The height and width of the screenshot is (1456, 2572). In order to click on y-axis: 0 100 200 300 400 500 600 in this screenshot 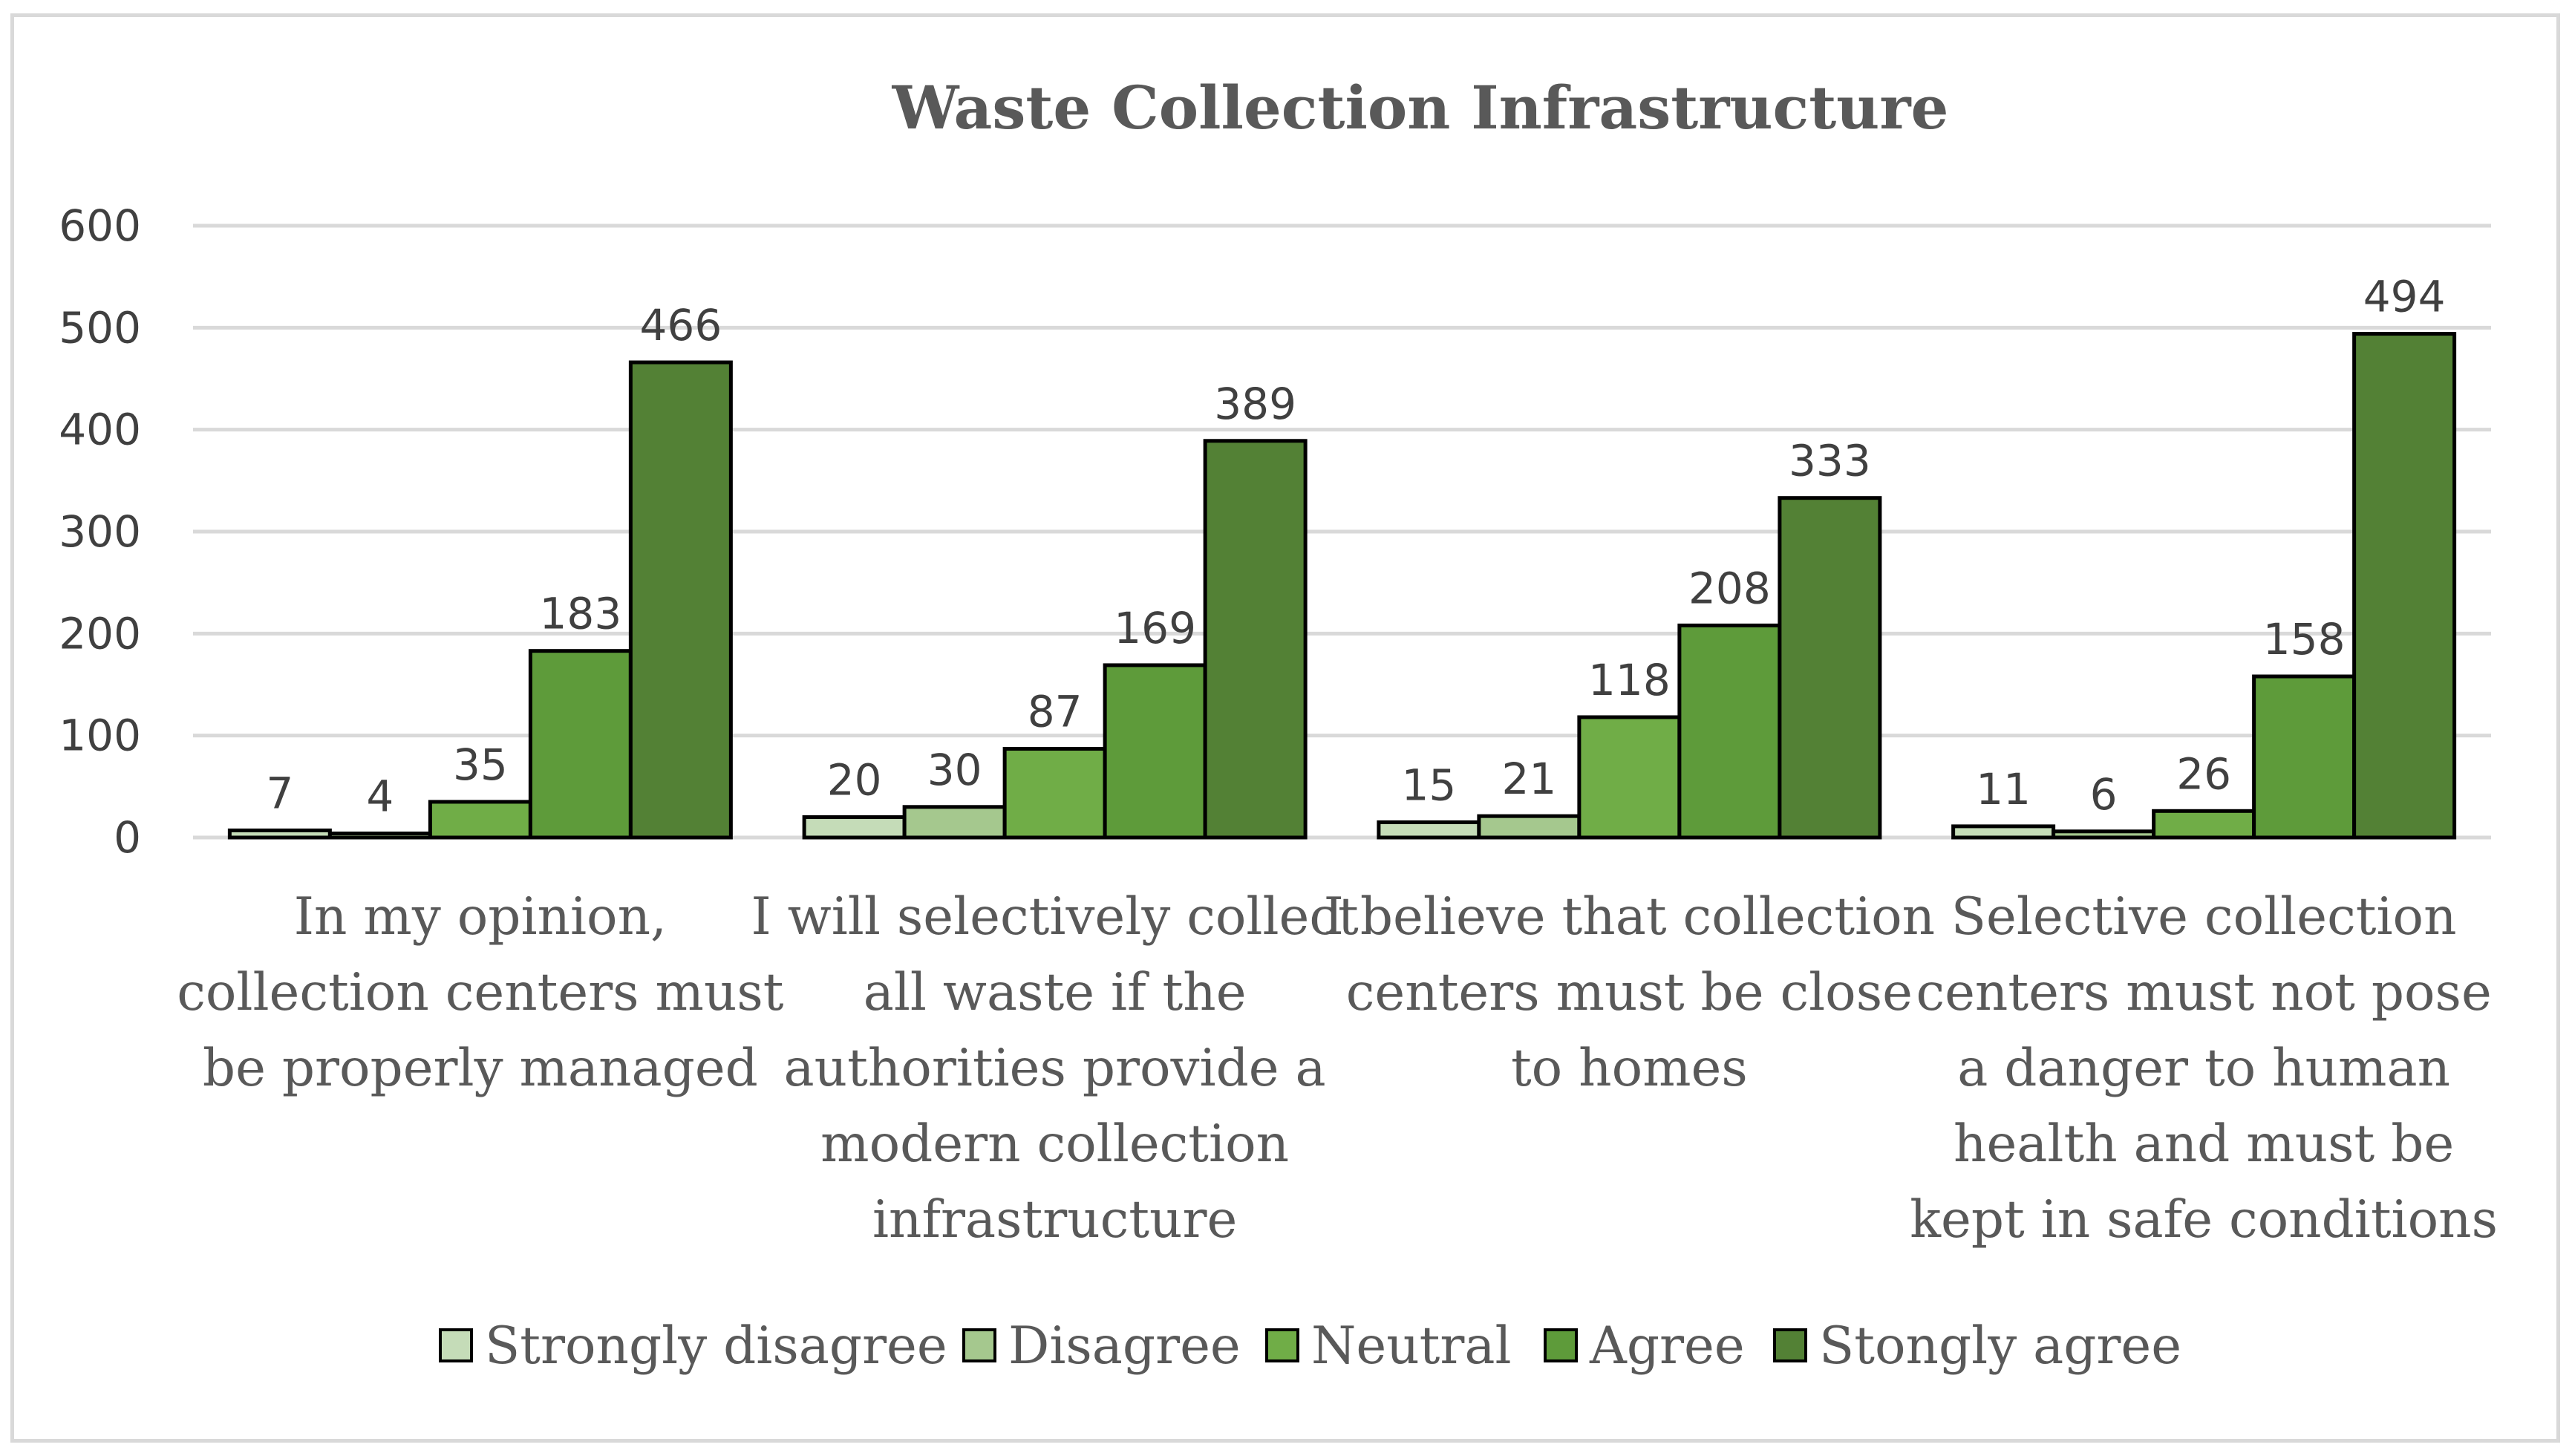, I will do `click(100, 532)`.